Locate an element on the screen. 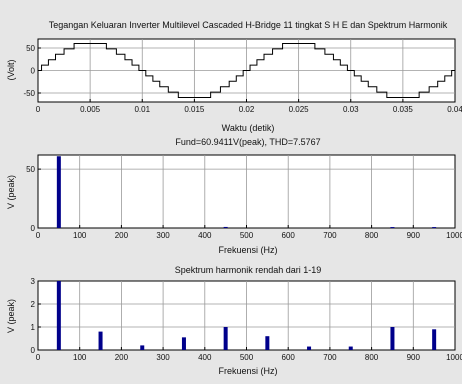  waveform-xtick-label: 0.035 is located at coordinates (403, 109).